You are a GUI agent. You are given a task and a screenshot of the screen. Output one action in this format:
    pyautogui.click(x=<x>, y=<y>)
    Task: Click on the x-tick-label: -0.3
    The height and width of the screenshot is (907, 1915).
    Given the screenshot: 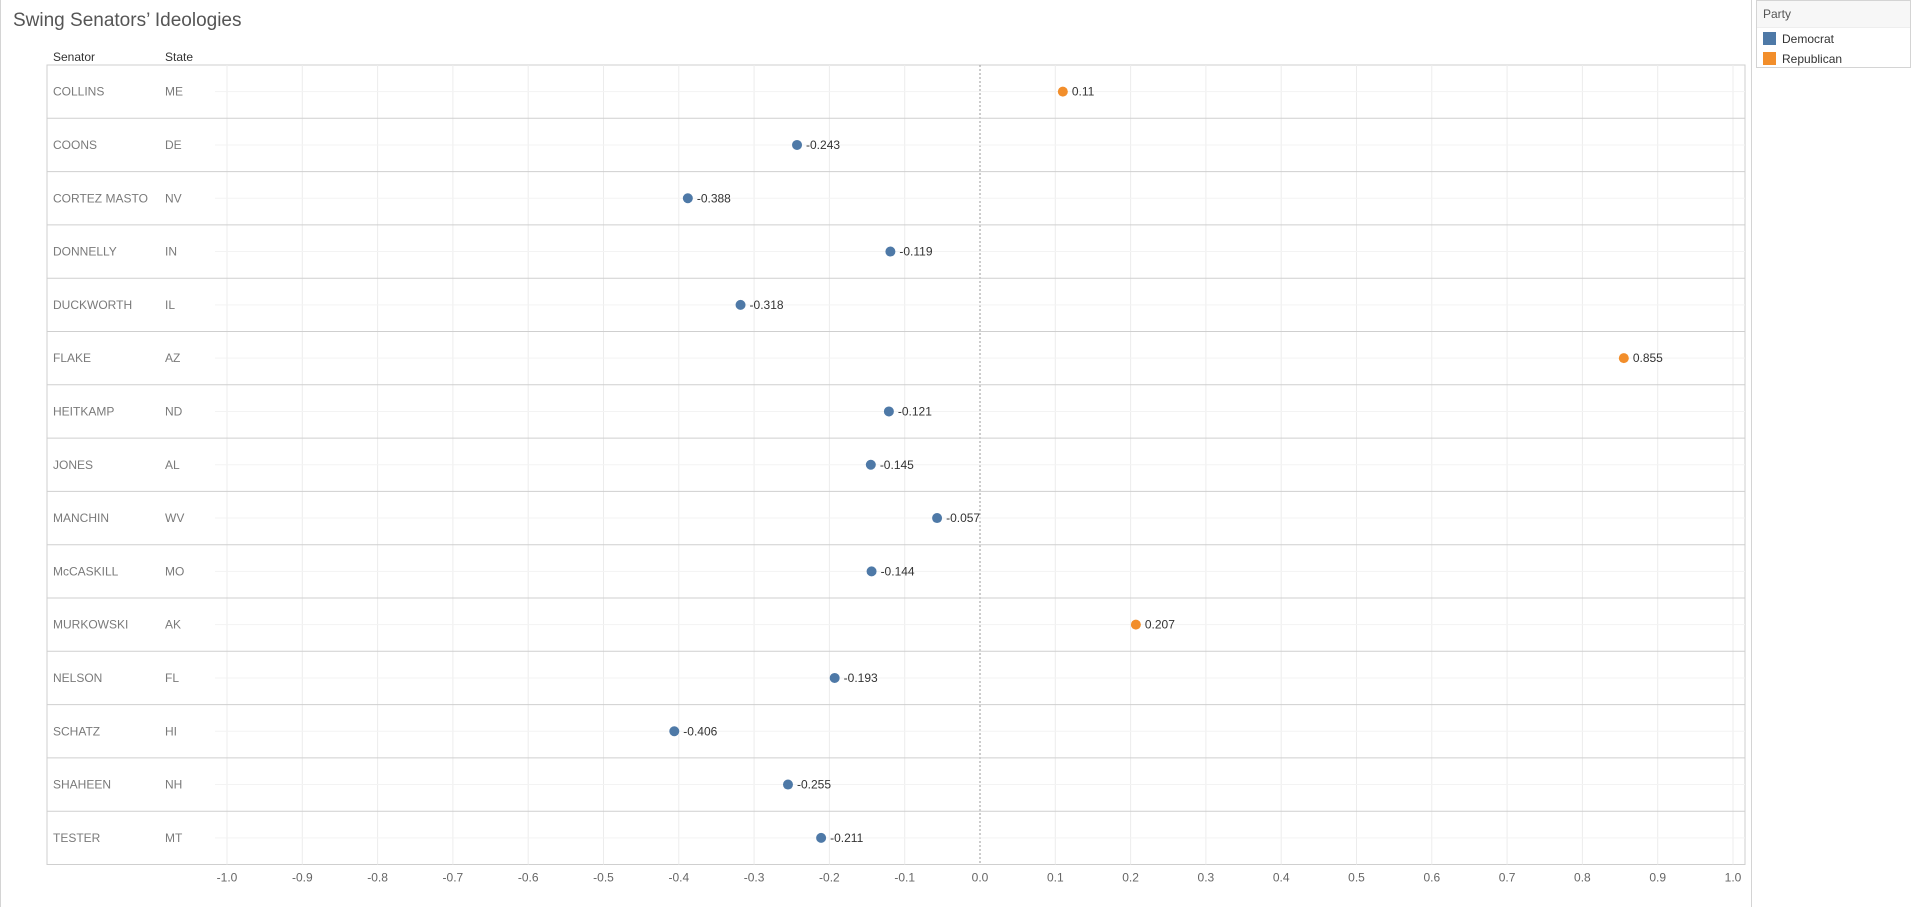 What is the action you would take?
    pyautogui.click(x=754, y=878)
    